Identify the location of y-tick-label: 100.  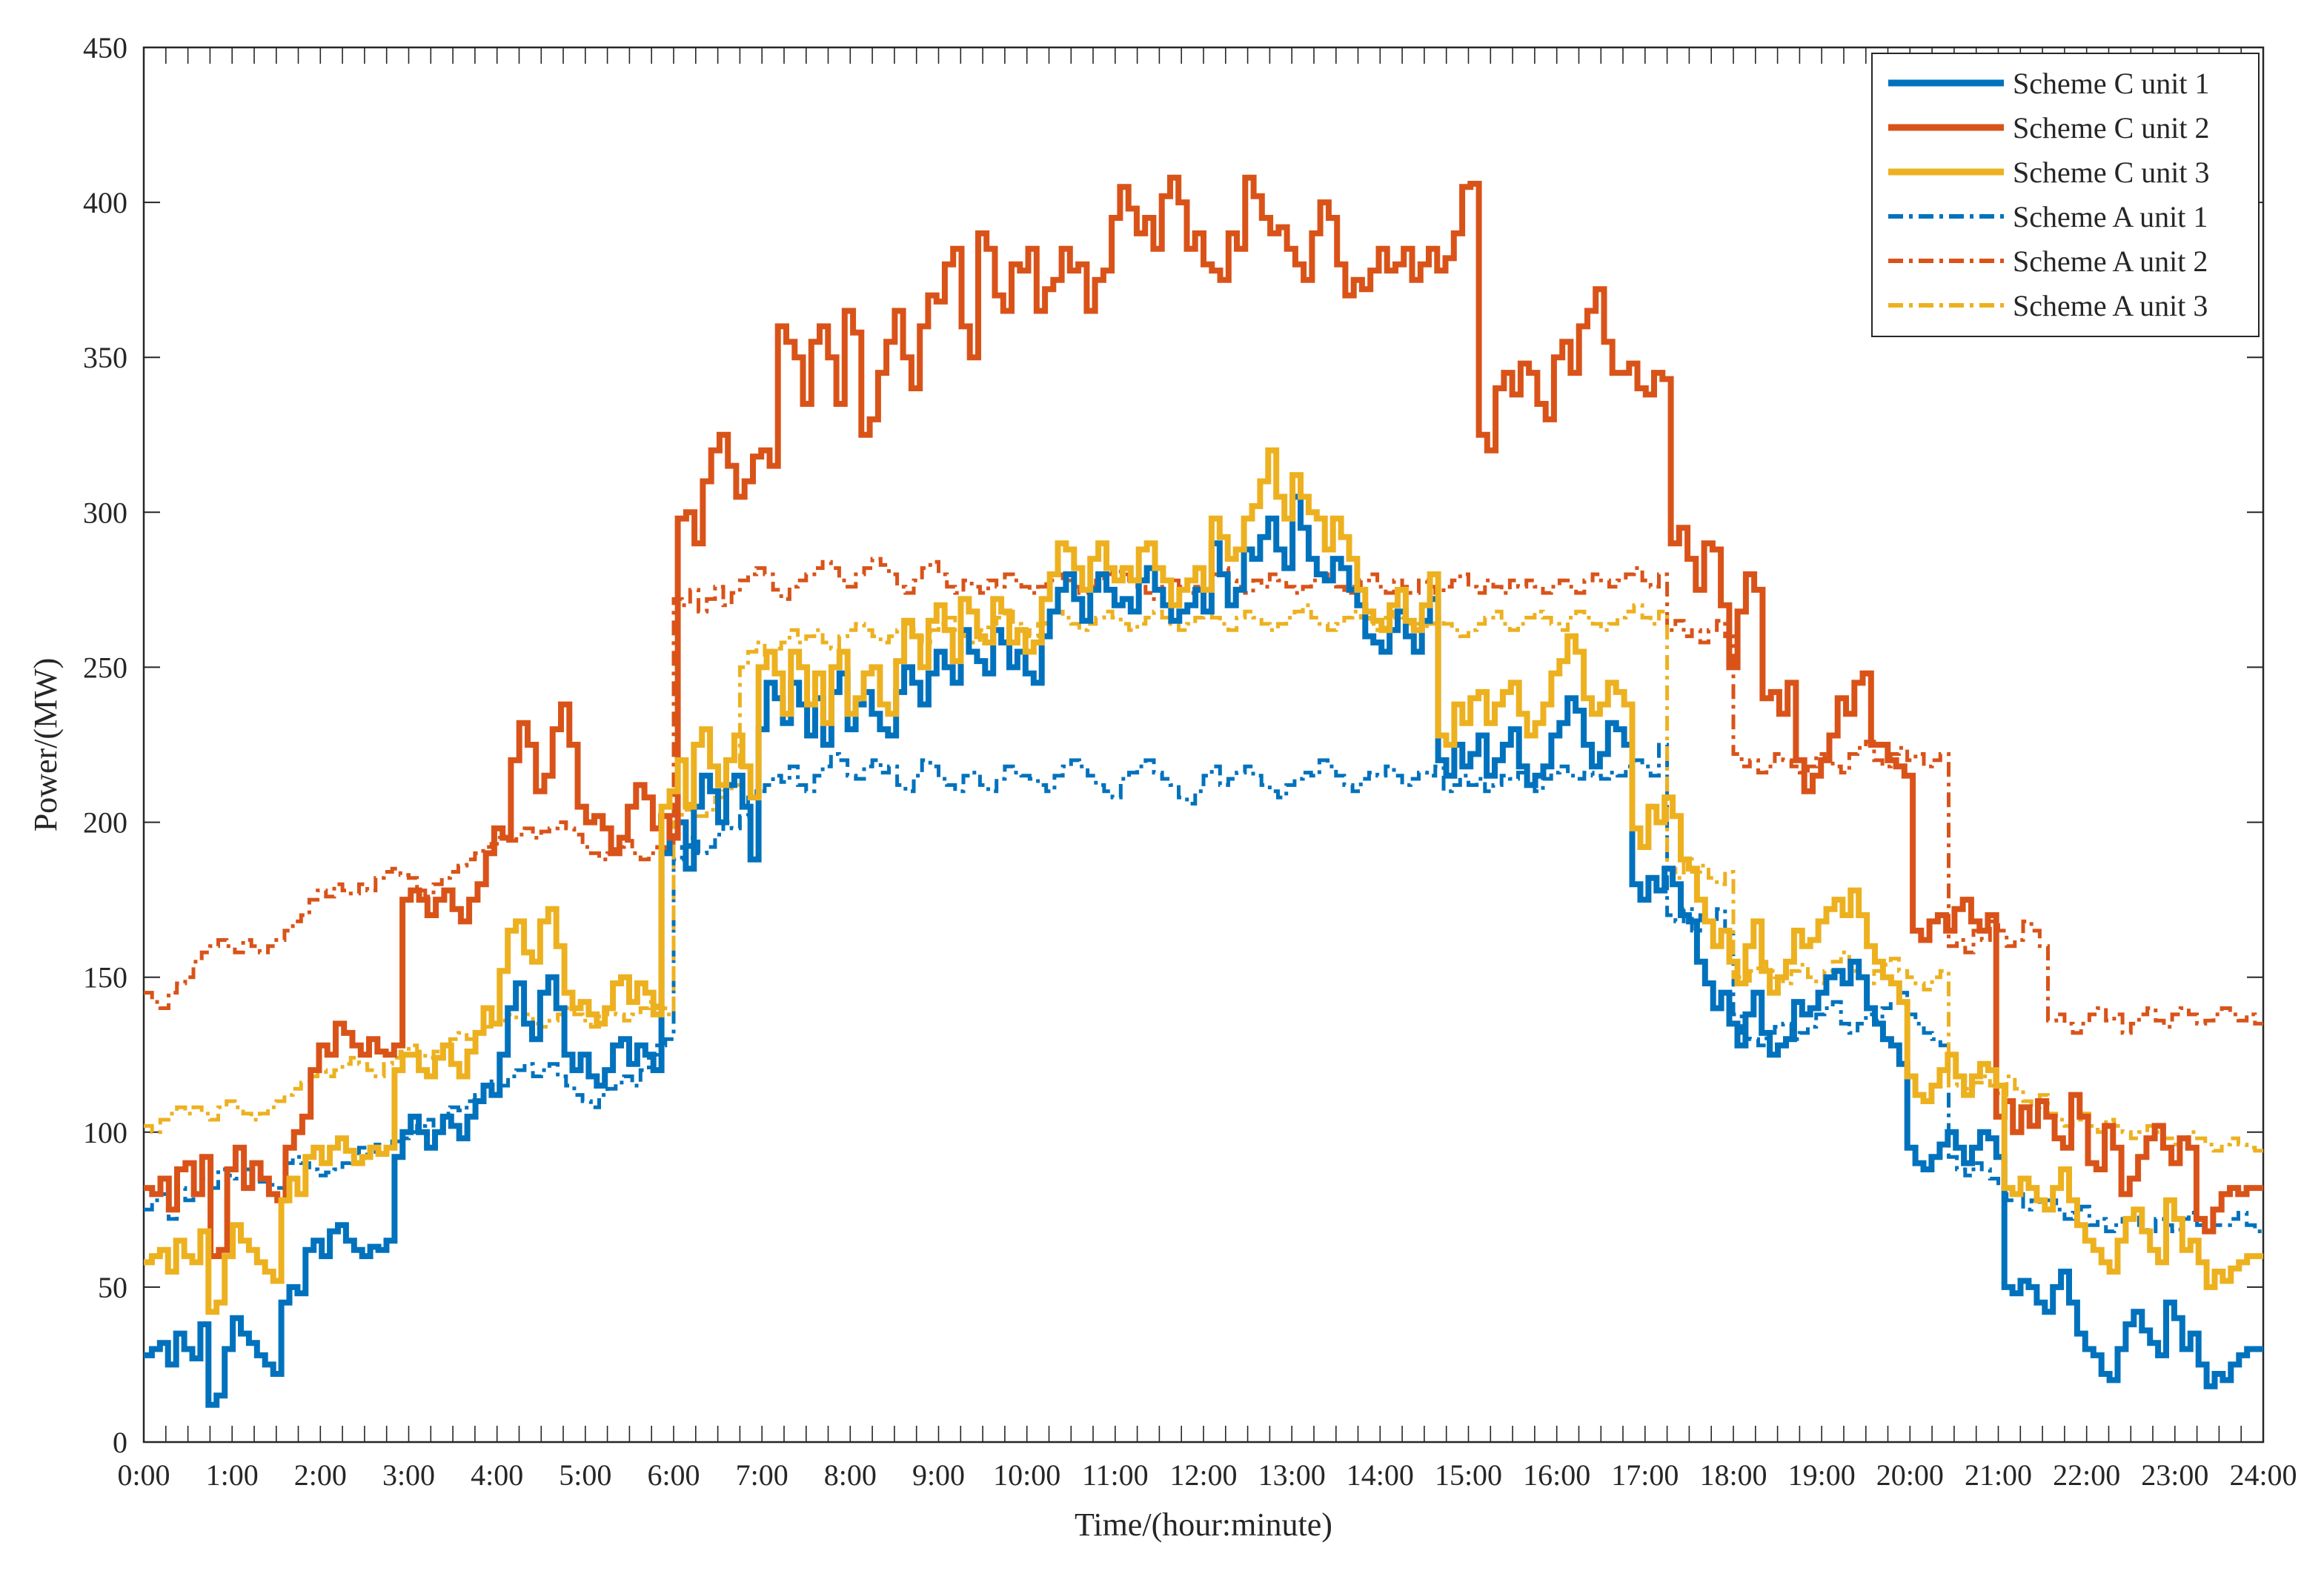
(105, 1132).